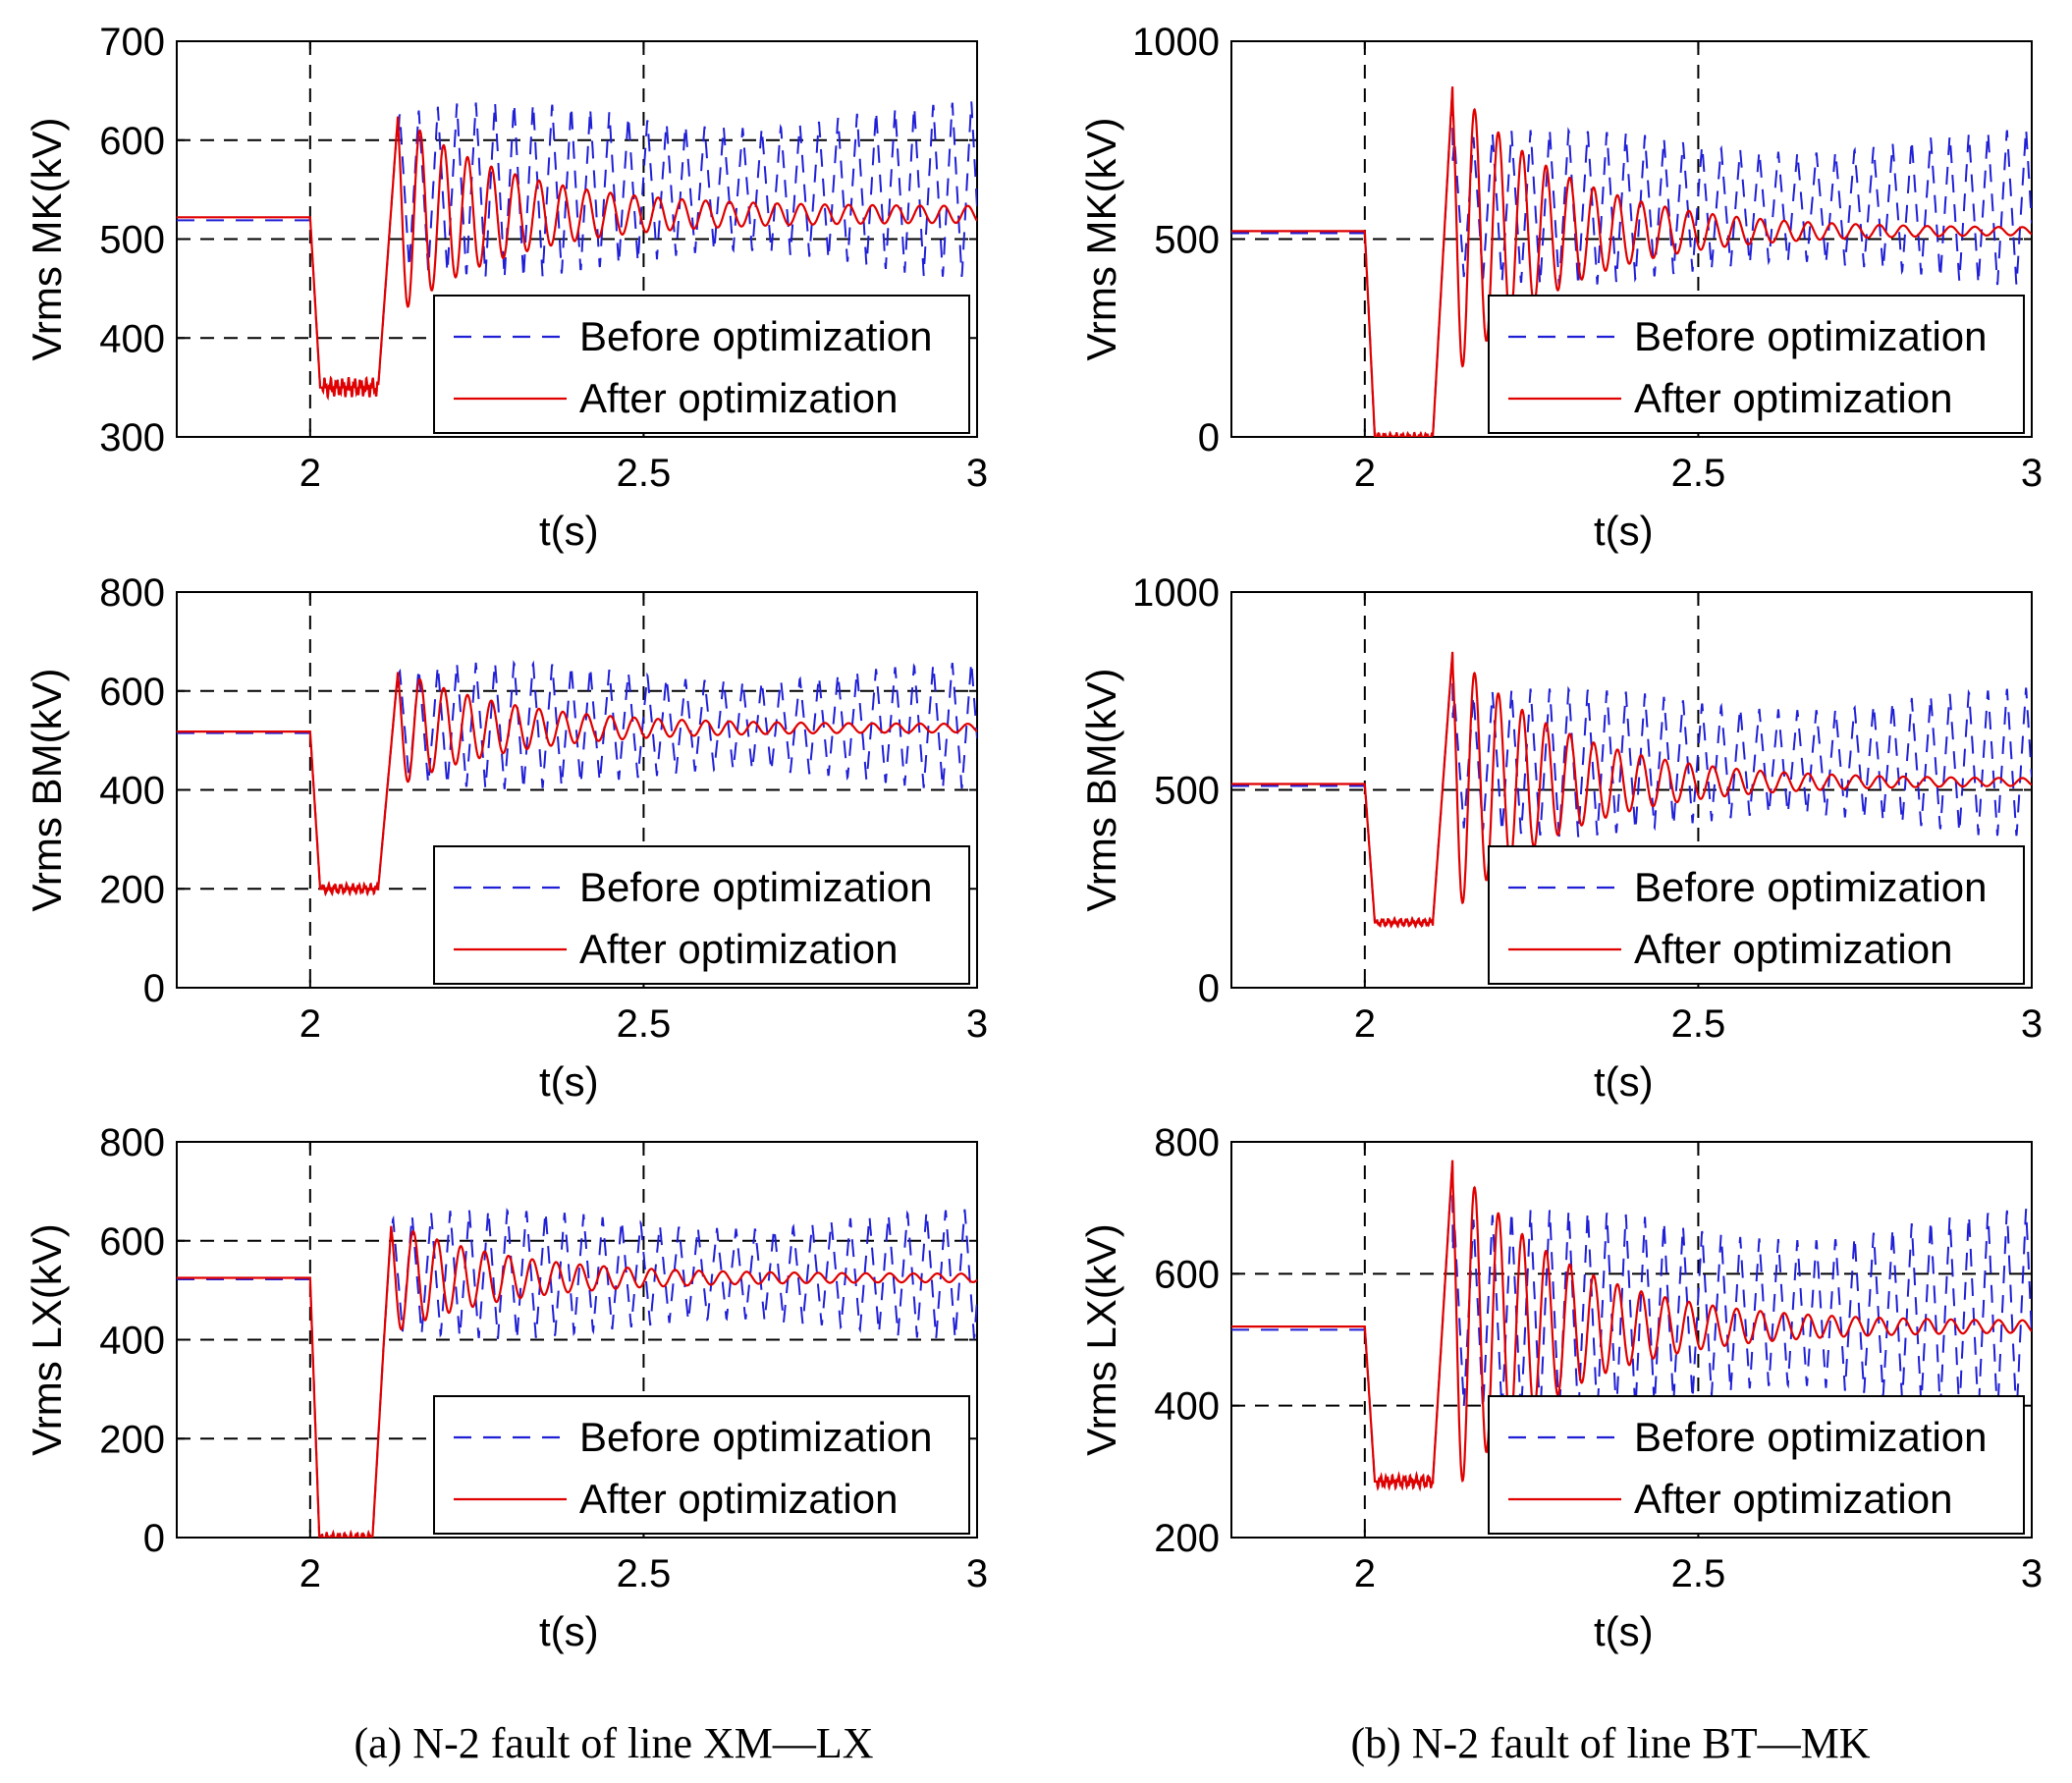 The image size is (2072, 1783). What do you see at coordinates (1610, 1743) in the screenshot?
I see `caption-right: (b) N-2 fault of line BT—MK` at bounding box center [1610, 1743].